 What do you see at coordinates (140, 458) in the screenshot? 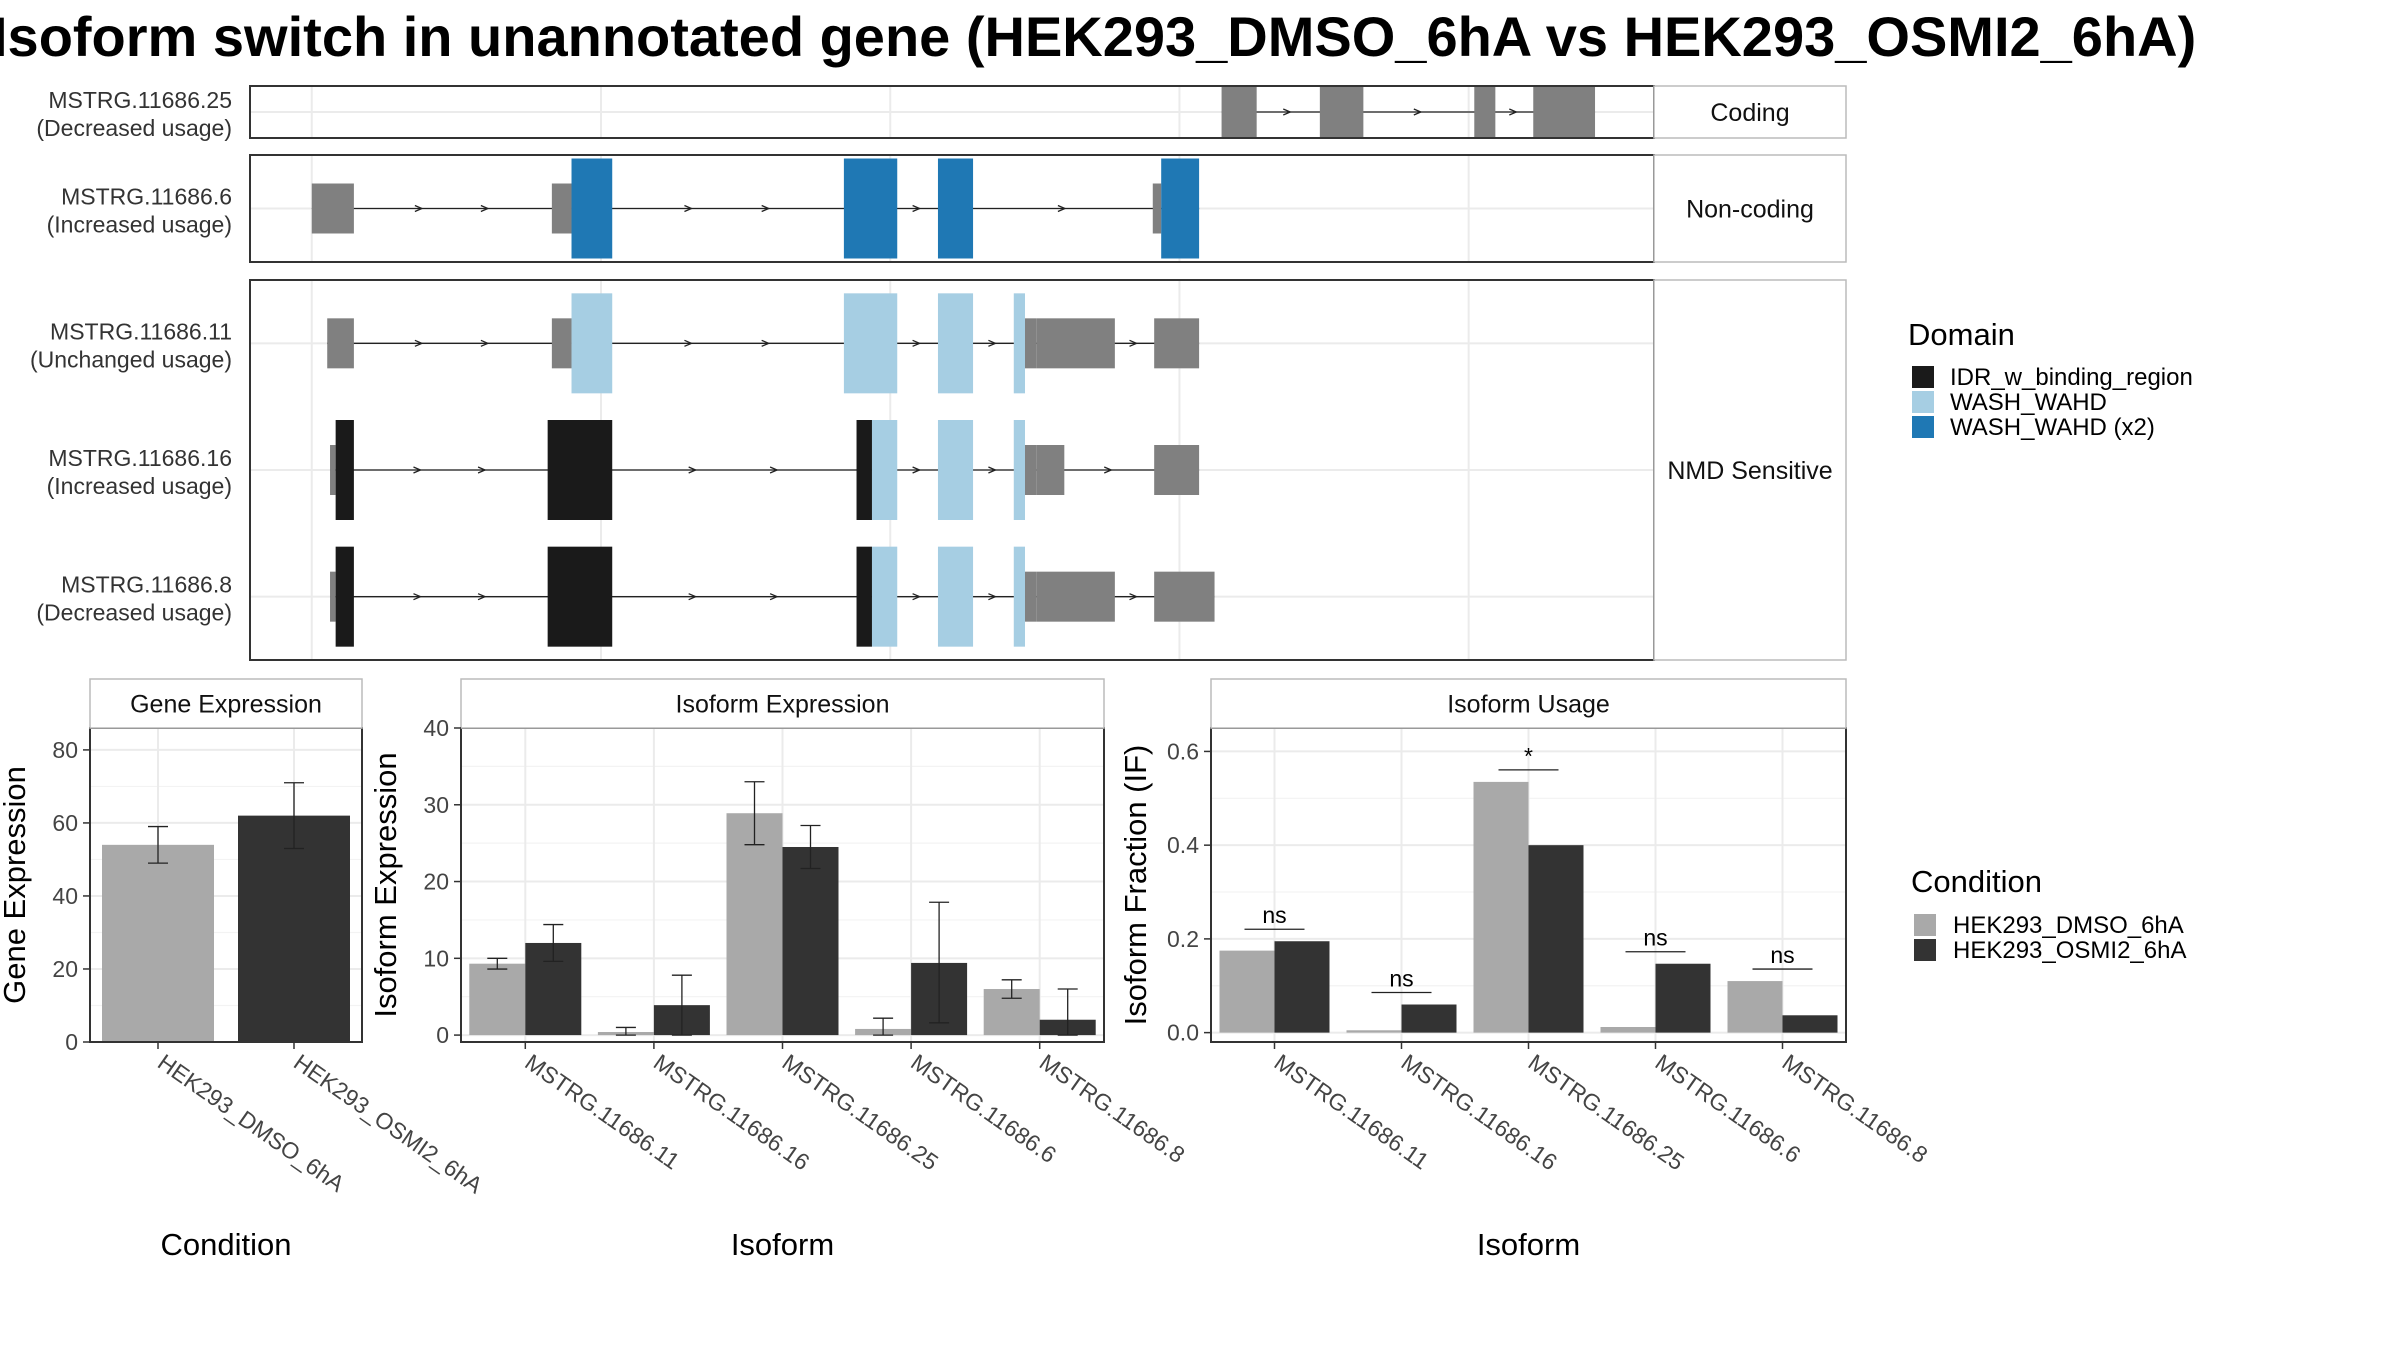
I see `isoform-row-label: MSTRG.11686.16` at bounding box center [140, 458].